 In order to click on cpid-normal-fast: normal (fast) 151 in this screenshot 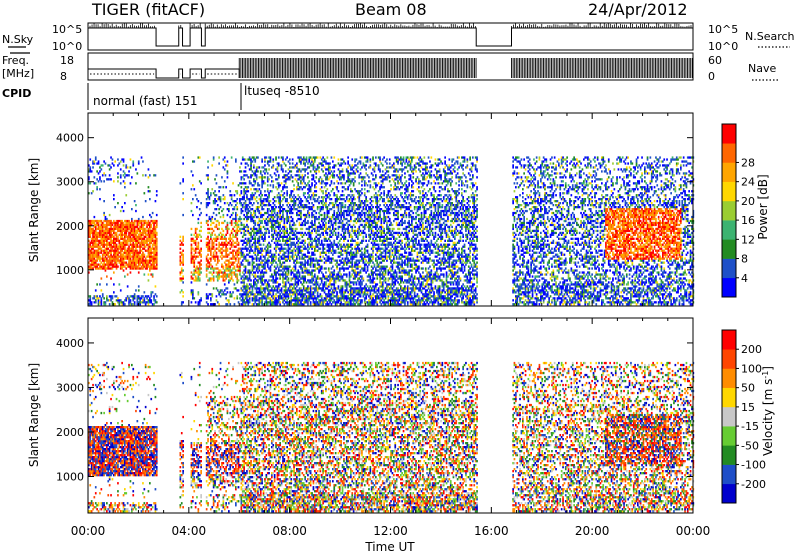, I will do `click(145, 101)`.